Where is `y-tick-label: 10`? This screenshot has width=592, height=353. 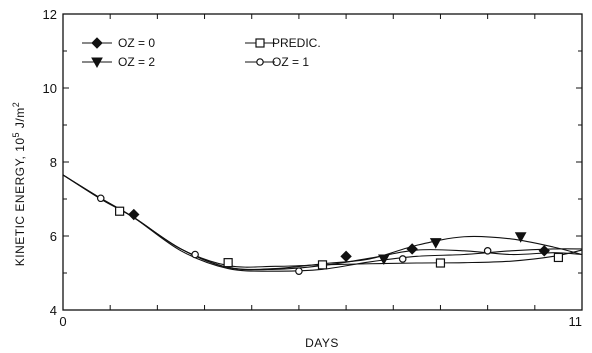
y-tick-label: 10 is located at coordinates (50, 88).